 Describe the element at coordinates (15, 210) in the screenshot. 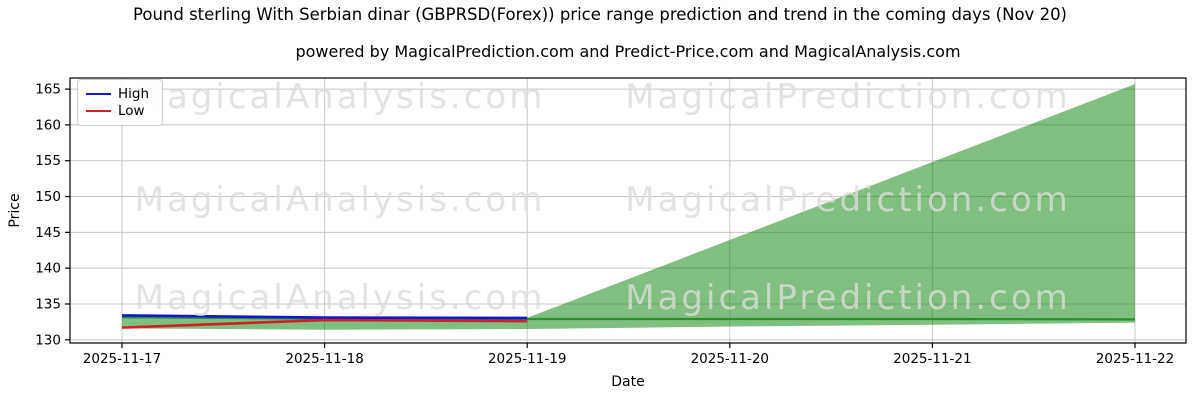

I see `y-axis-title: Price` at that location.